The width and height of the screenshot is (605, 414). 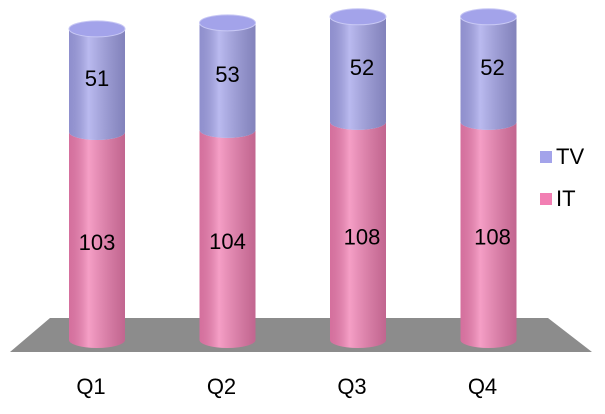 I want to click on data-label: 53, so click(x=227, y=74).